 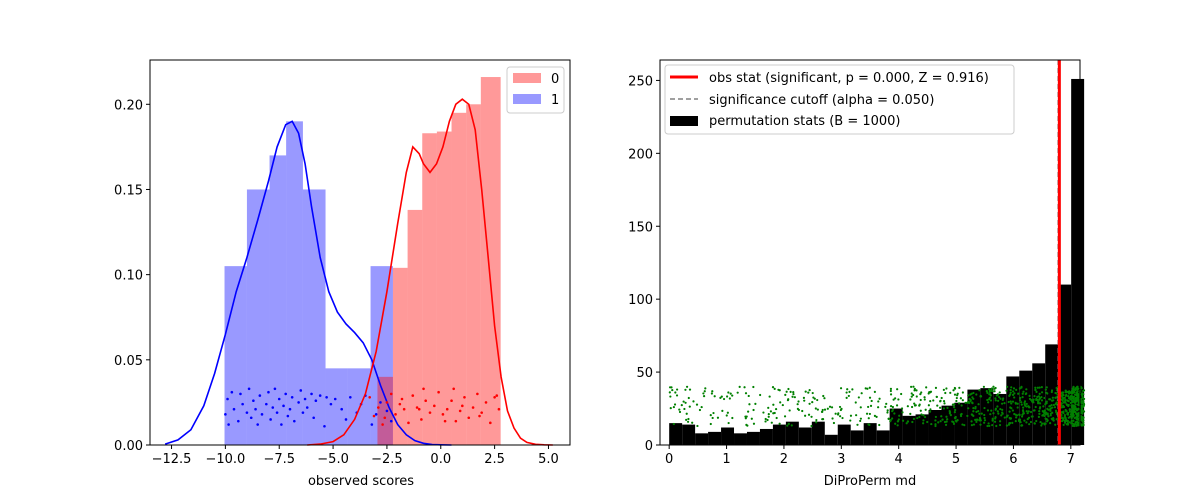 What do you see at coordinates (649, 446) in the screenshot?
I see `right-y-tick-label: 0` at bounding box center [649, 446].